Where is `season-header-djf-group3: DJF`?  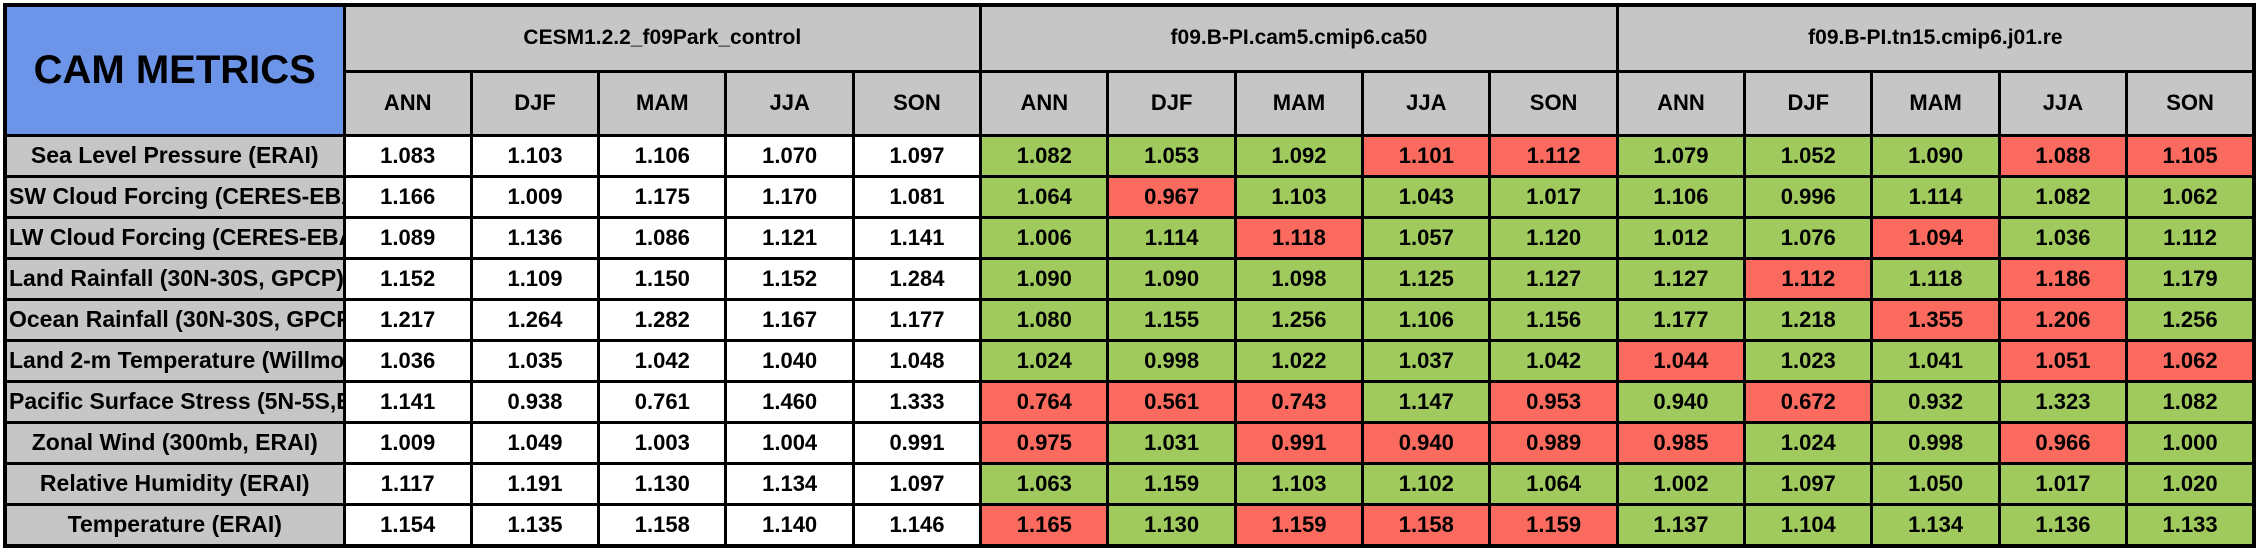
season-header-djf-group3: DJF is located at coordinates (1808, 103).